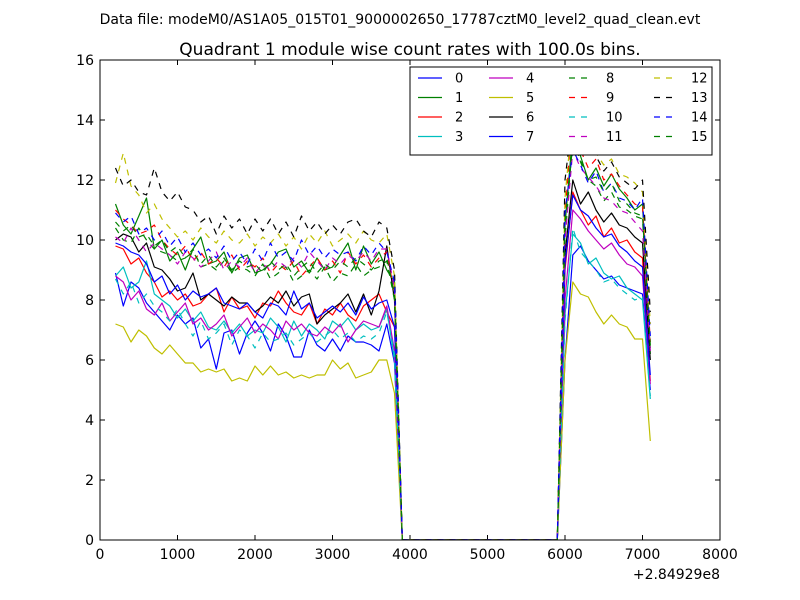 The width and height of the screenshot is (800, 600). What do you see at coordinates (530, 137) in the screenshot?
I see `legend-label-7: 7` at bounding box center [530, 137].